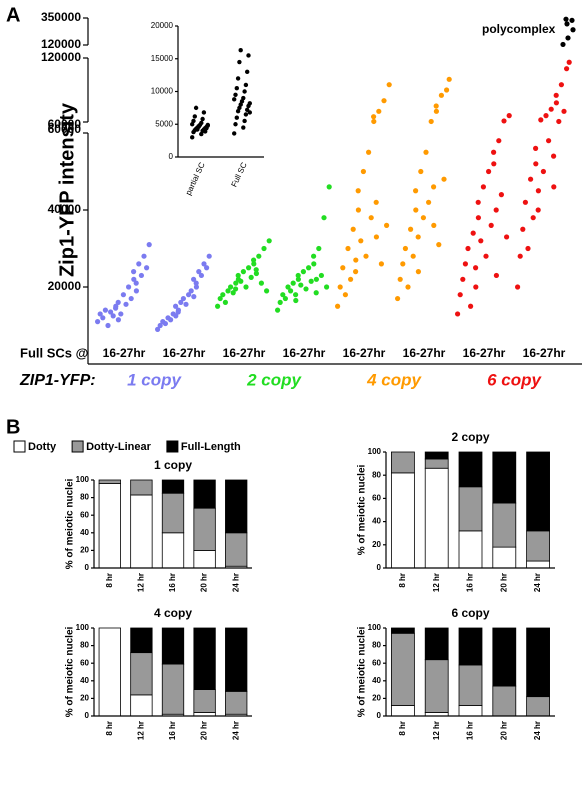  I want to click on chart-title: 1 copy, so click(173, 465).